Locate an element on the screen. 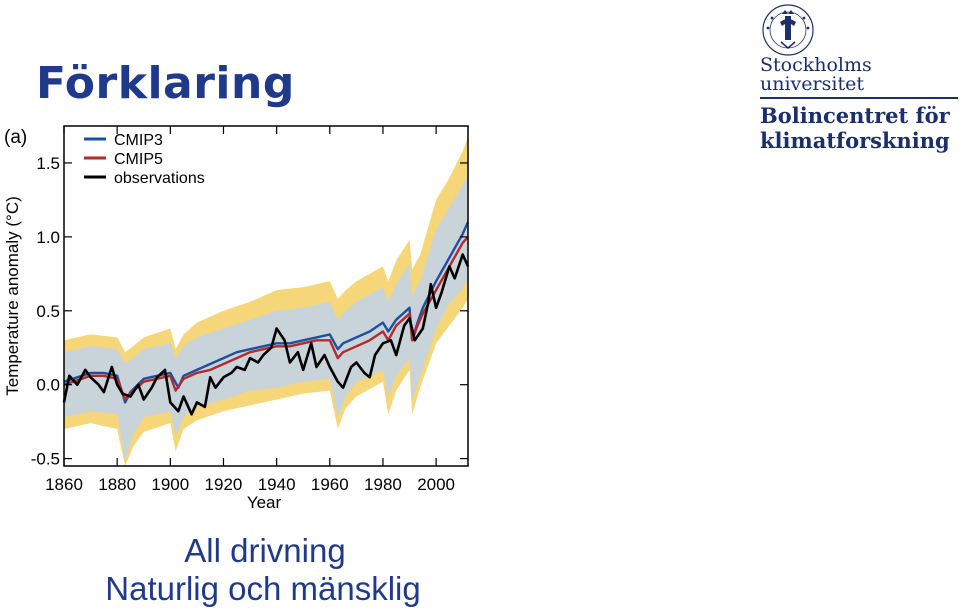 This screenshot has height=613, width=960. slide-title: Förklaring is located at coordinates (165, 83).